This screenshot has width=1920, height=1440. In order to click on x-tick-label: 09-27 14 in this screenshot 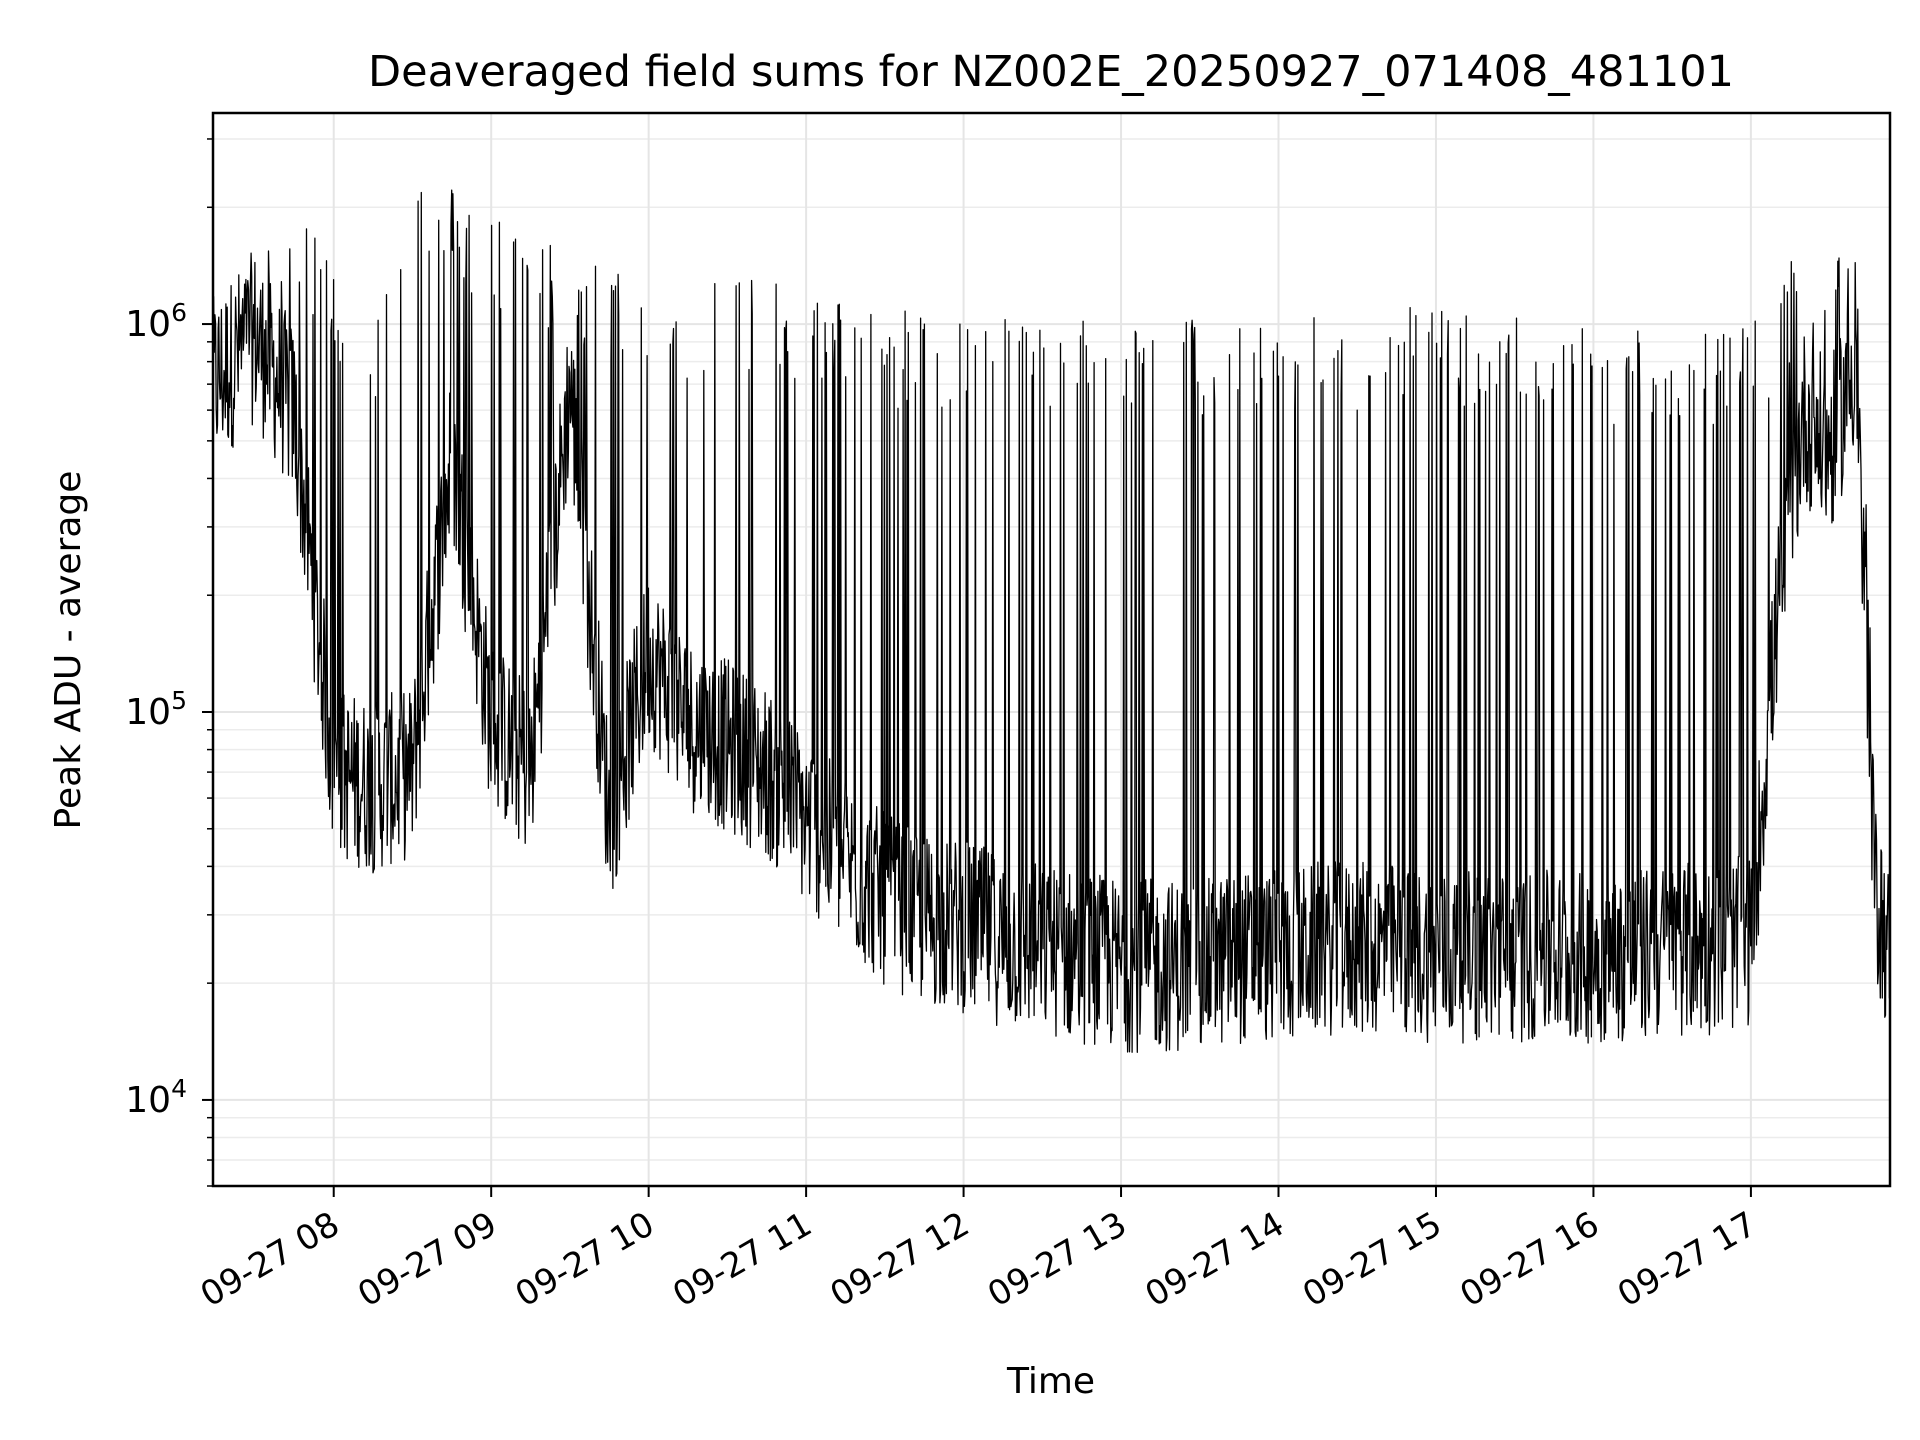, I will do `click(1215, 1259)`.